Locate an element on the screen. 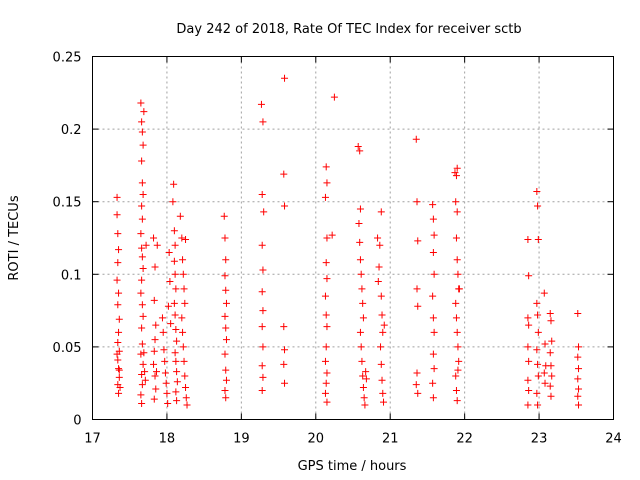 Image resolution: width=640 pixels, height=480 pixels. x-tick-label: 23 is located at coordinates (539, 439).